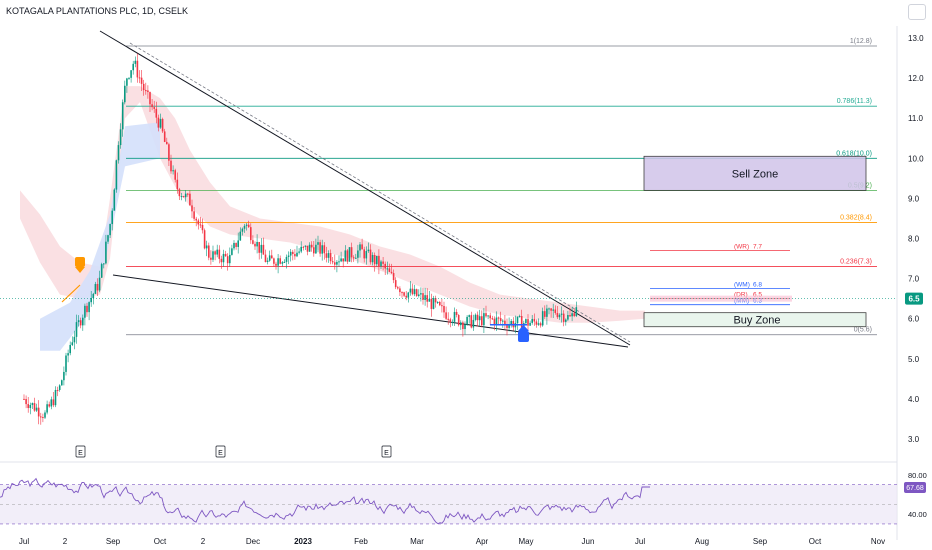 Image resolution: width=932 pixels, height=550 pixels. Describe the element at coordinates (113, 541) in the screenshot. I see `x-tick-label: Sep` at that location.